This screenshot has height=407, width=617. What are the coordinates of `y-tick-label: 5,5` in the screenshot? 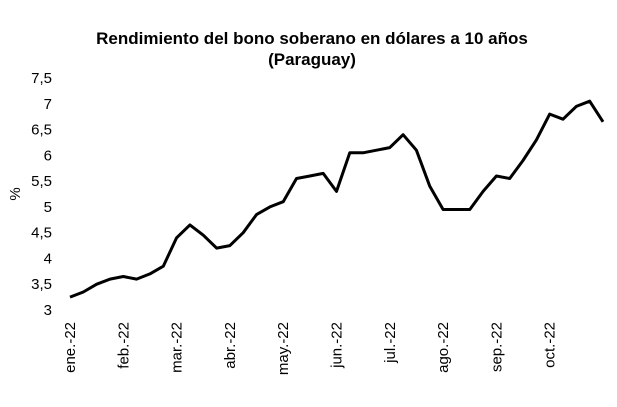 It's located at (41, 181).